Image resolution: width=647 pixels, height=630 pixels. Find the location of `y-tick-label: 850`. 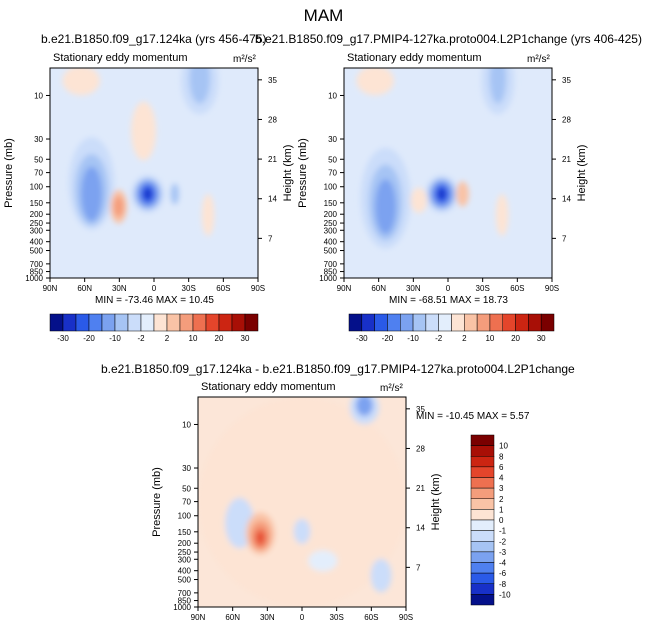

y-tick-label: 850 is located at coordinates (37, 272).